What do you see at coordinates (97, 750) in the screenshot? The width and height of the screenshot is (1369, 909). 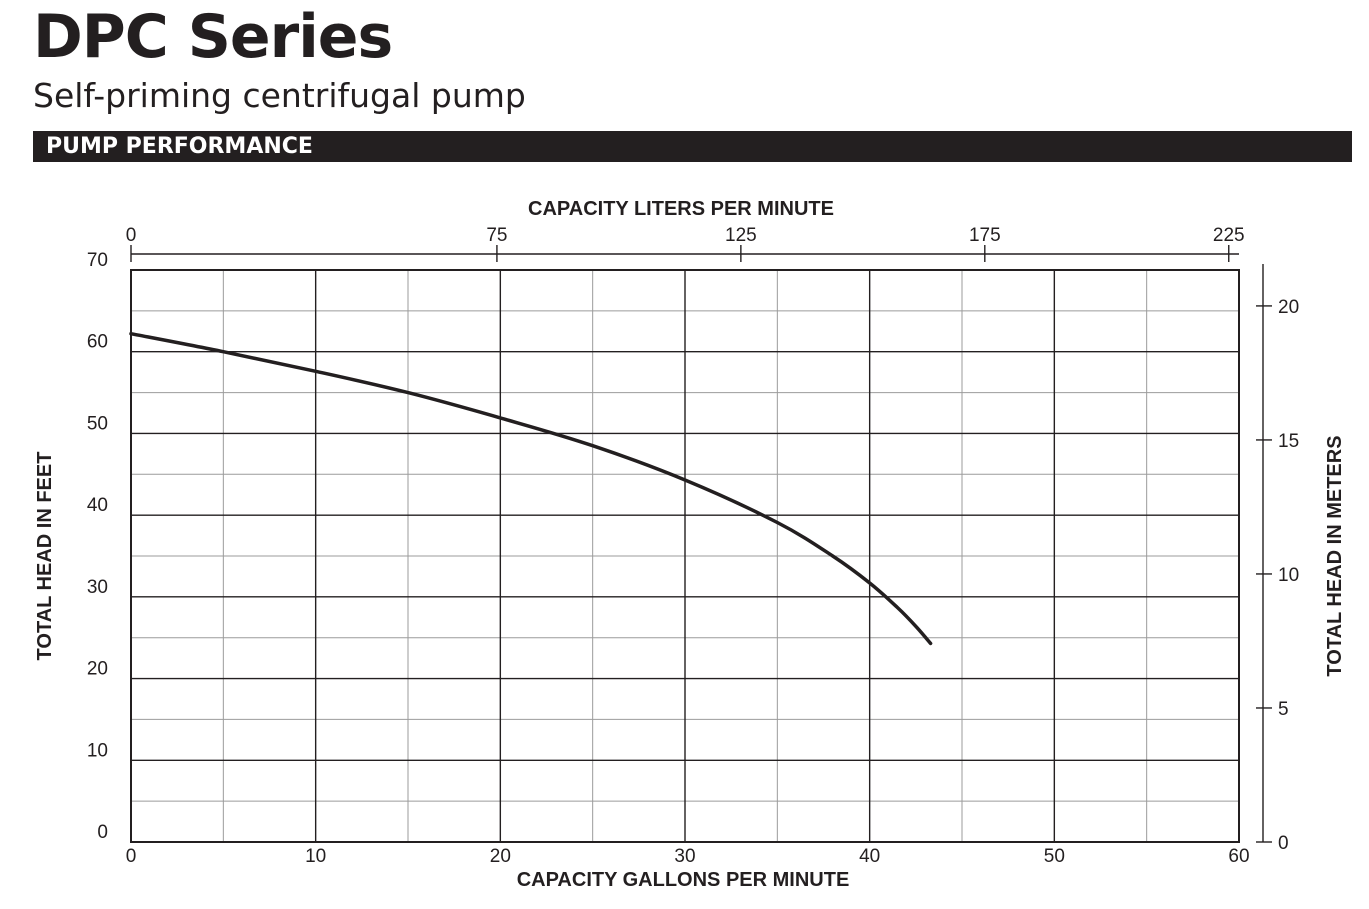 I see `y-tick-label: 10` at bounding box center [97, 750].